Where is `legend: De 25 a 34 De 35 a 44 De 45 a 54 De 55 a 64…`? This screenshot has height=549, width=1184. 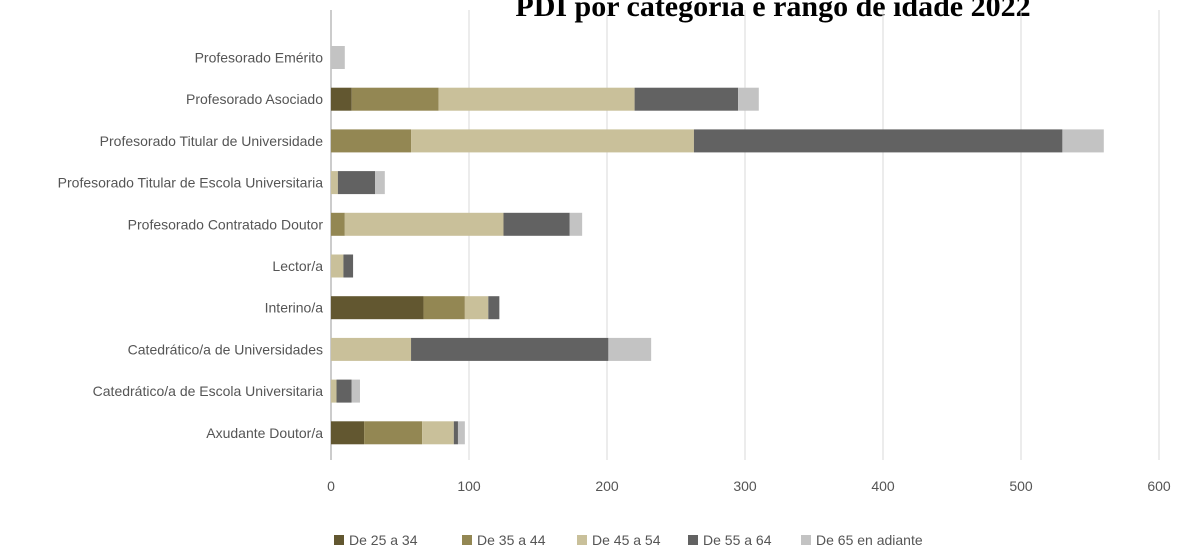 legend: De 25 a 34 De 35 a 44 De 45 a 54 De 55 a 64… is located at coordinates (628, 540).